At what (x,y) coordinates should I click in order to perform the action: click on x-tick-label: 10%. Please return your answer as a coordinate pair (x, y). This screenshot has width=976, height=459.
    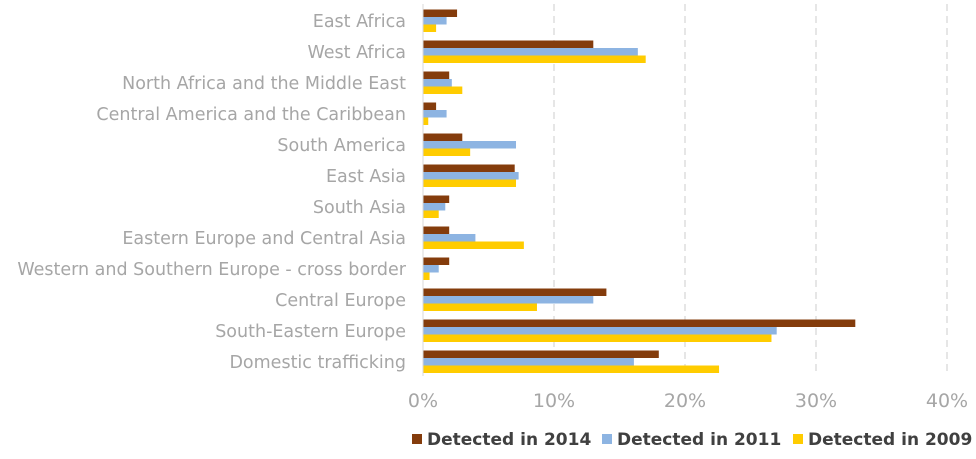
    Looking at the image, I should click on (554, 401).